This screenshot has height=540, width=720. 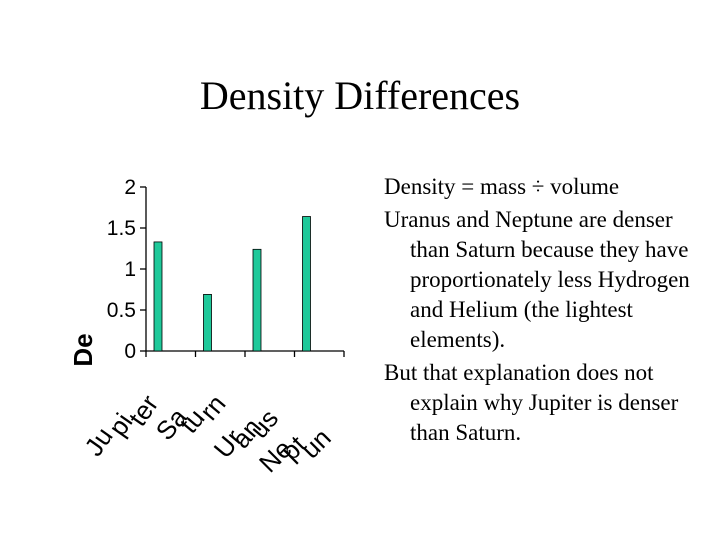 I want to click on y-tick-label: 1.5, so click(x=121, y=228).